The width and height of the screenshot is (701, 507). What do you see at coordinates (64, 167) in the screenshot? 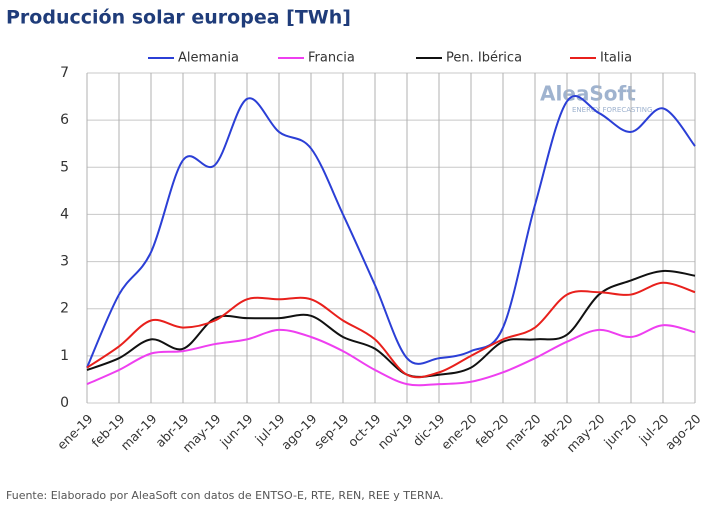
I see `y-tick-label: 5` at bounding box center [64, 167].